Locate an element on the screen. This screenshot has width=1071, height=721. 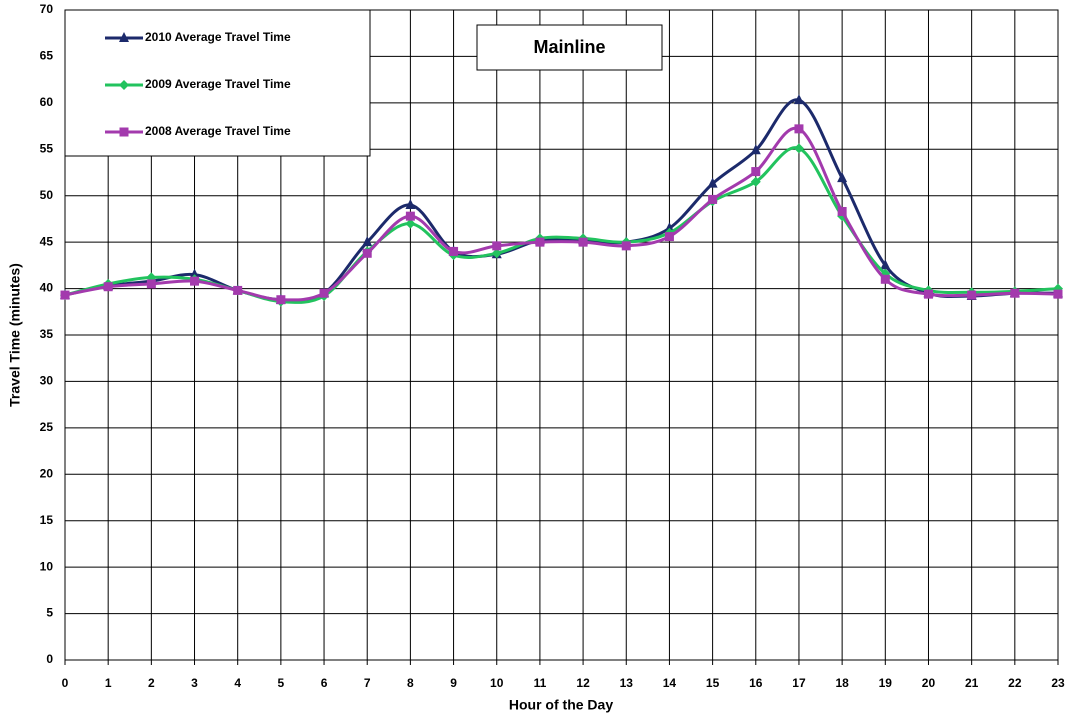
x-tick-label: 4 is located at coordinates (237, 683).